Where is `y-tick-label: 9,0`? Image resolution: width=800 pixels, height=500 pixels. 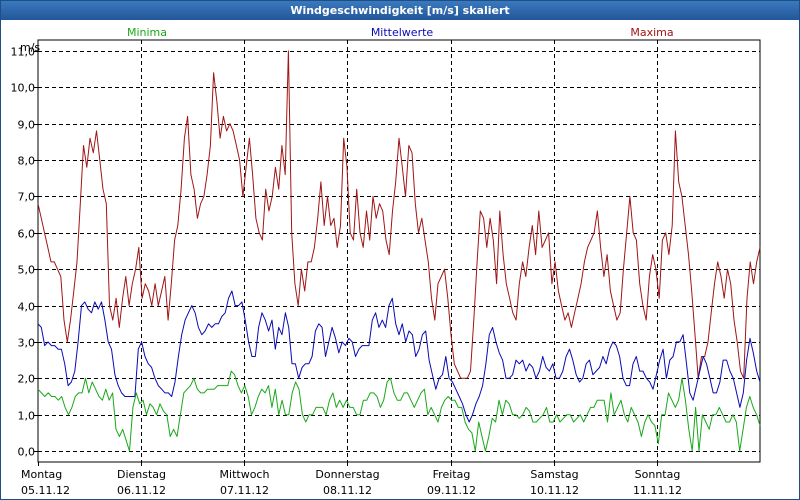
y-tick-label: 9,0 is located at coordinates (27, 125).